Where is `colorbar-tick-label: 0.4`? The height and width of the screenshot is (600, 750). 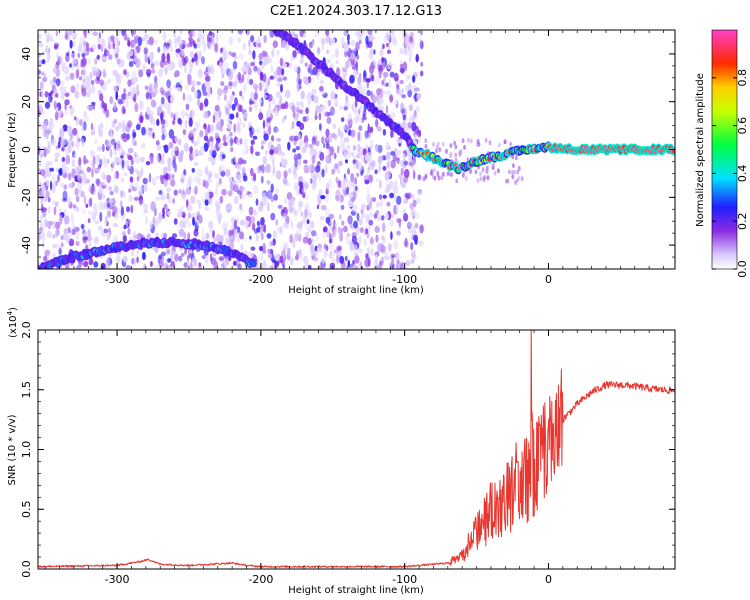
colorbar-tick-label: 0.4 is located at coordinates (742, 174).